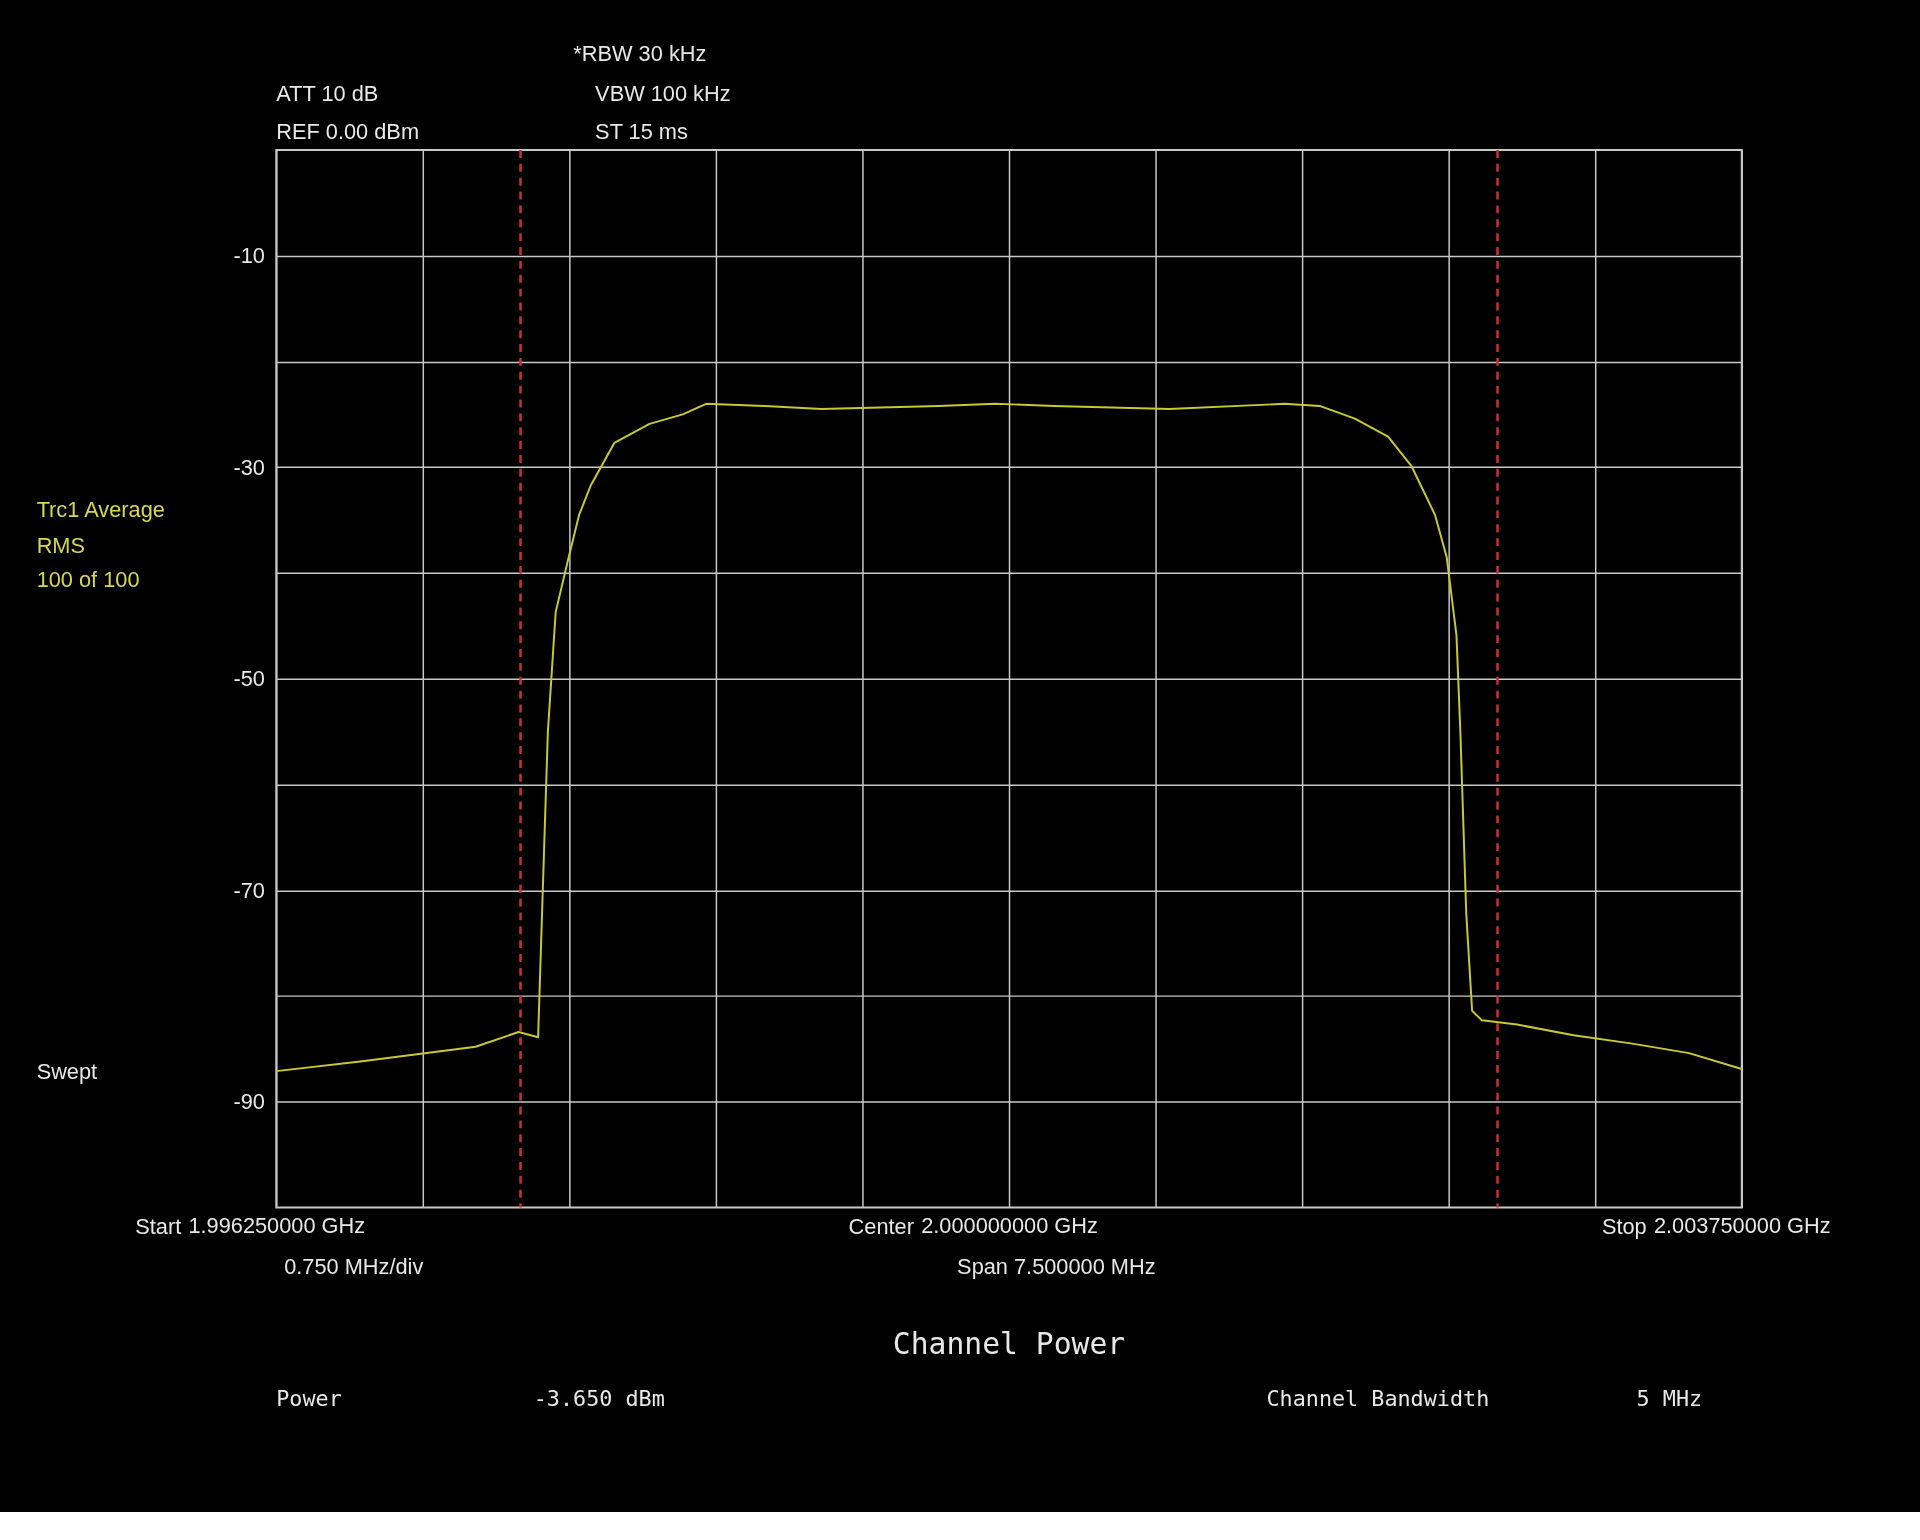 This screenshot has height=1540, width=1920. What do you see at coordinates (61, 546) in the screenshot?
I see `text: RMS` at bounding box center [61, 546].